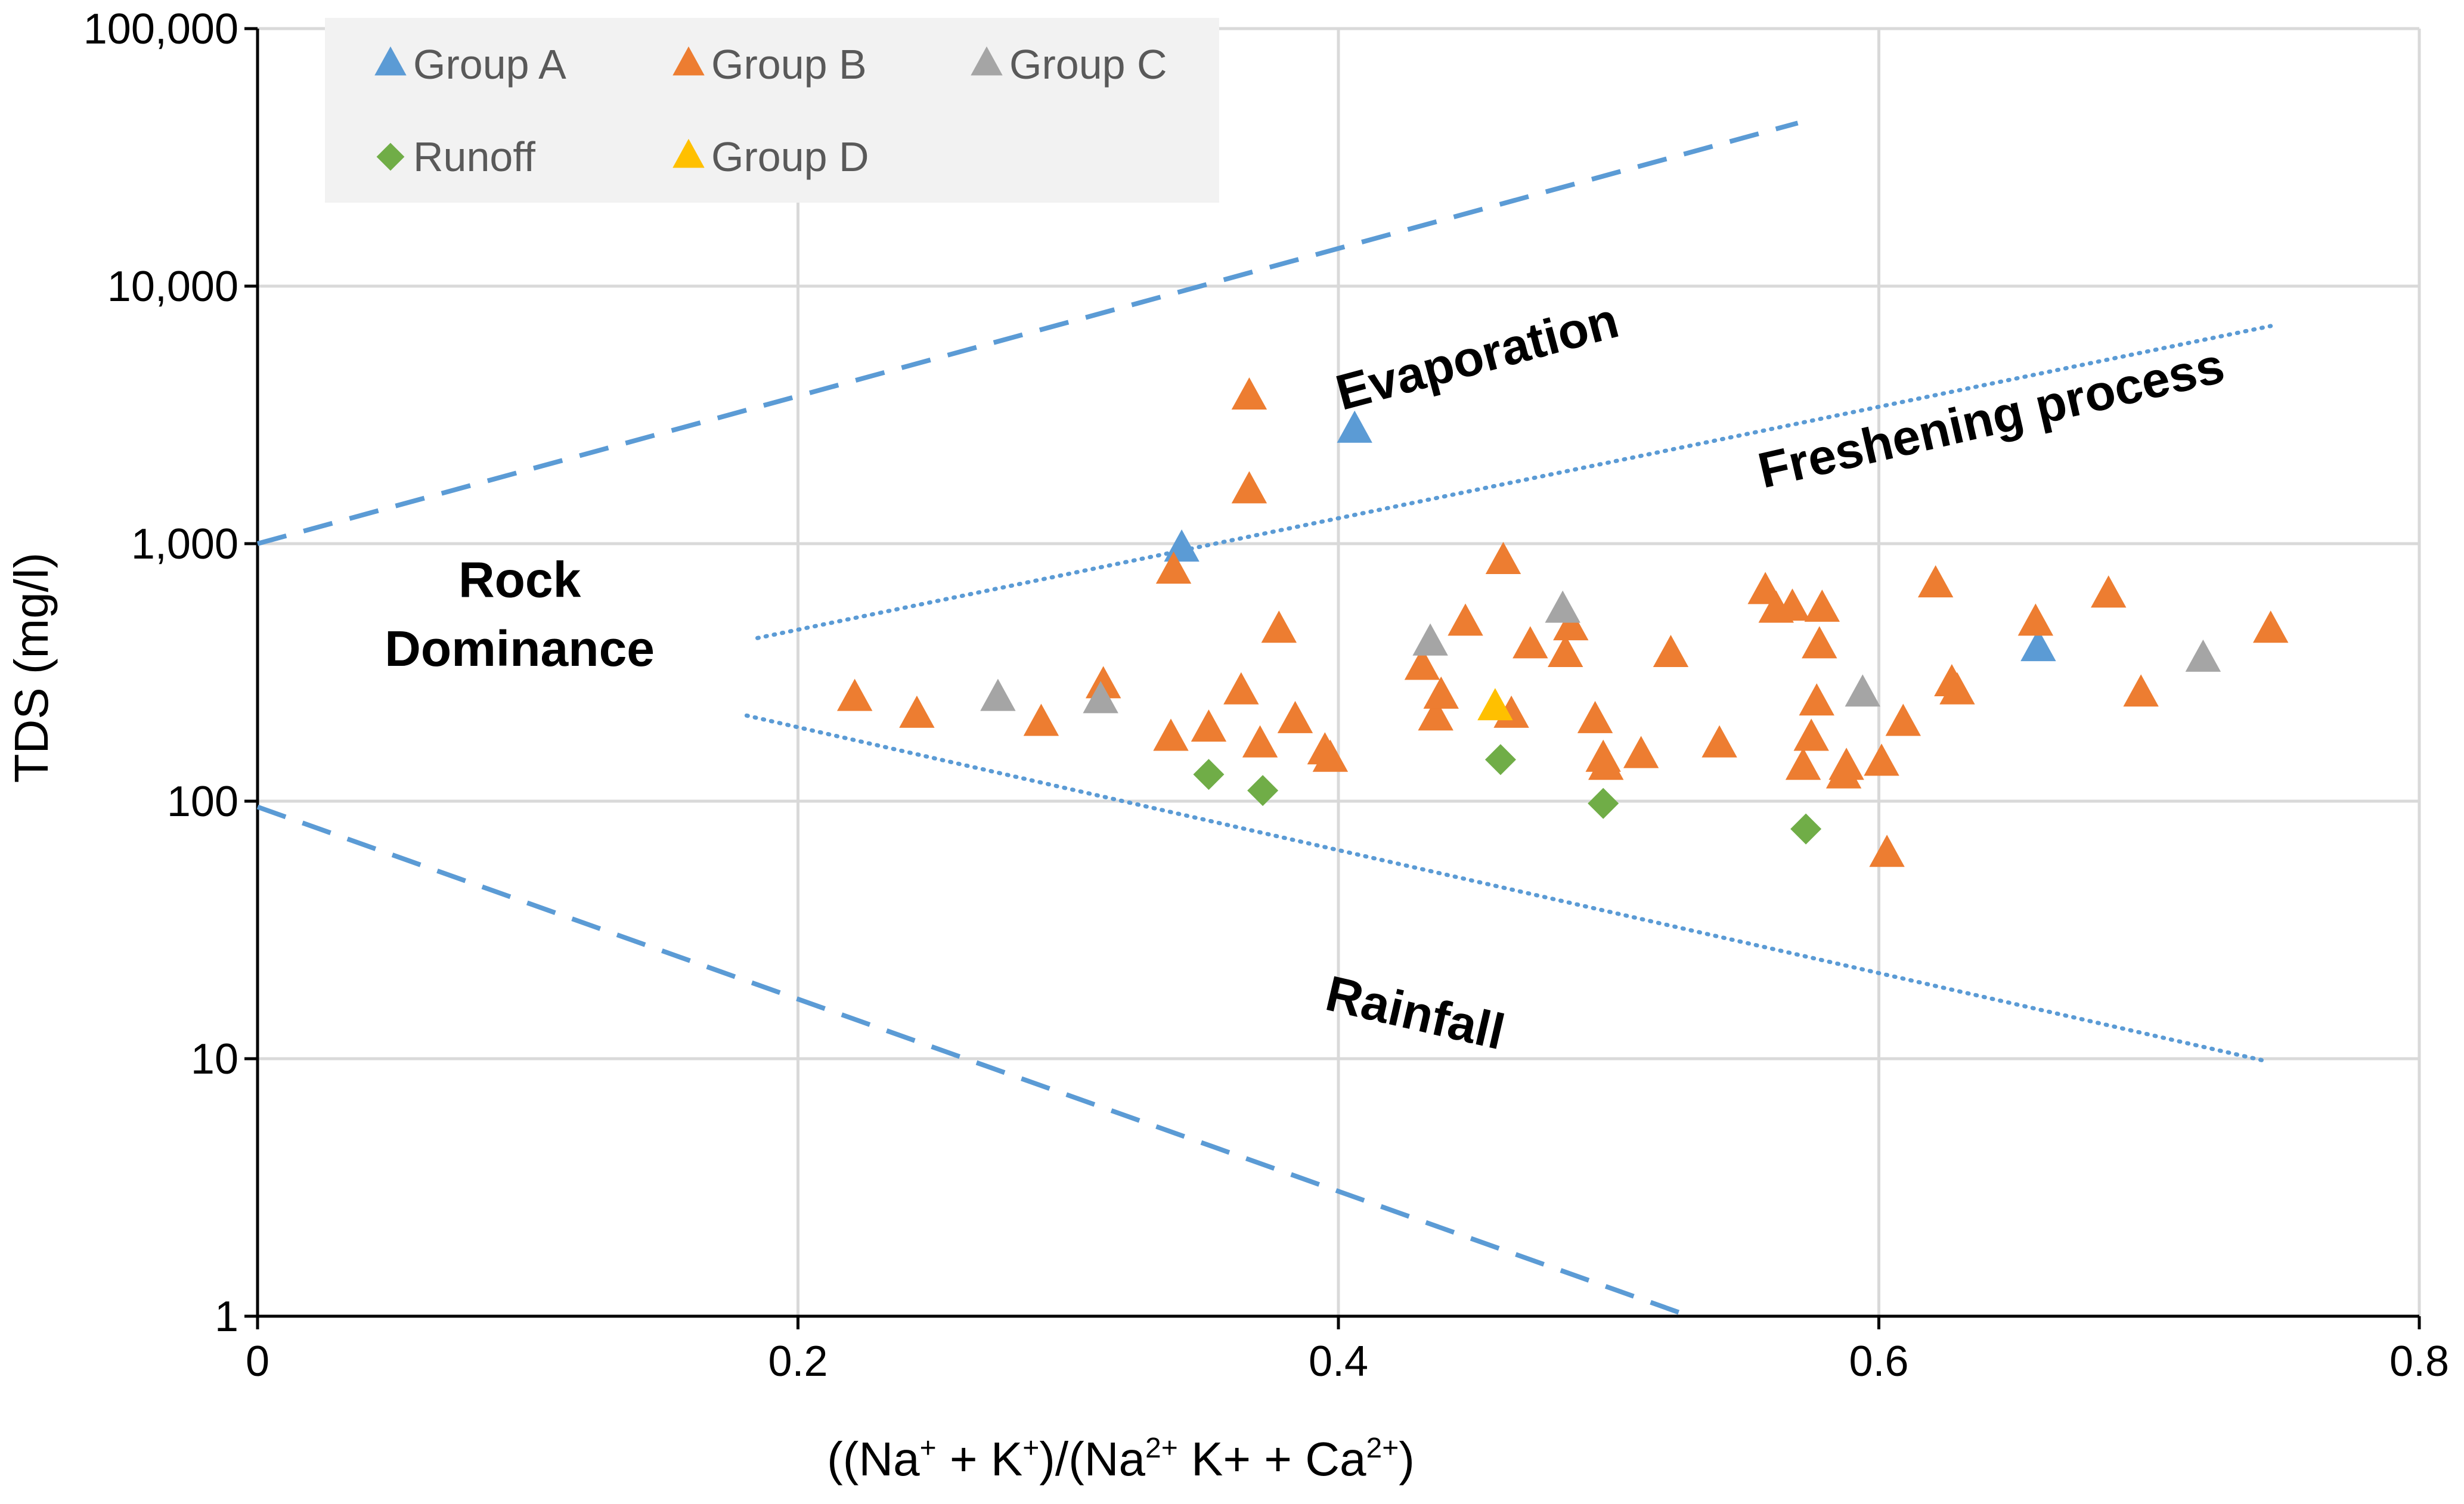 Image resolution: width=2464 pixels, height=1504 pixels. What do you see at coordinates (797, 1361) in the screenshot?
I see `x-tick-label: 0.2` at bounding box center [797, 1361].